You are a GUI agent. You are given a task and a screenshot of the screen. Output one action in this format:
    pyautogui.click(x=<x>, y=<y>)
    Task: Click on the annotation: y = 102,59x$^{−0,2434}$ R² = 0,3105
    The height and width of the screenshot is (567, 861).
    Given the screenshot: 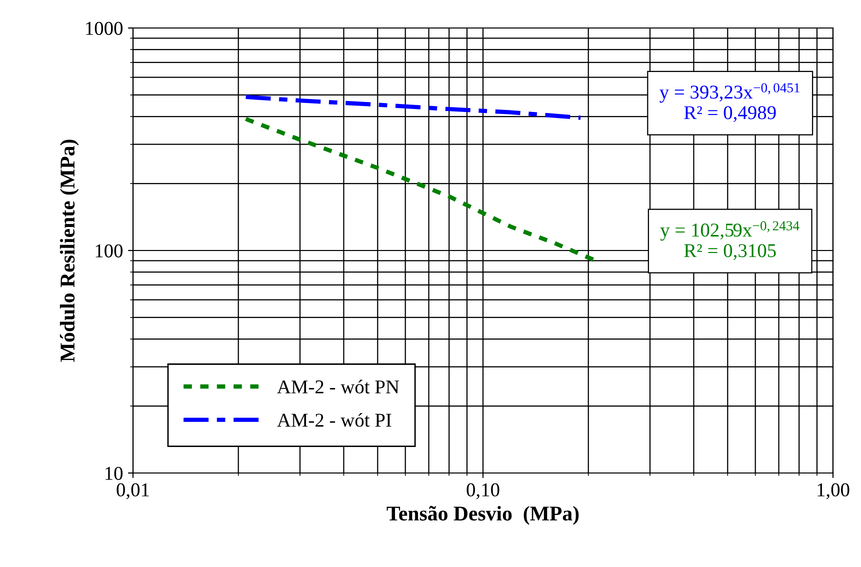 What is the action you would take?
    pyautogui.click(x=730, y=240)
    